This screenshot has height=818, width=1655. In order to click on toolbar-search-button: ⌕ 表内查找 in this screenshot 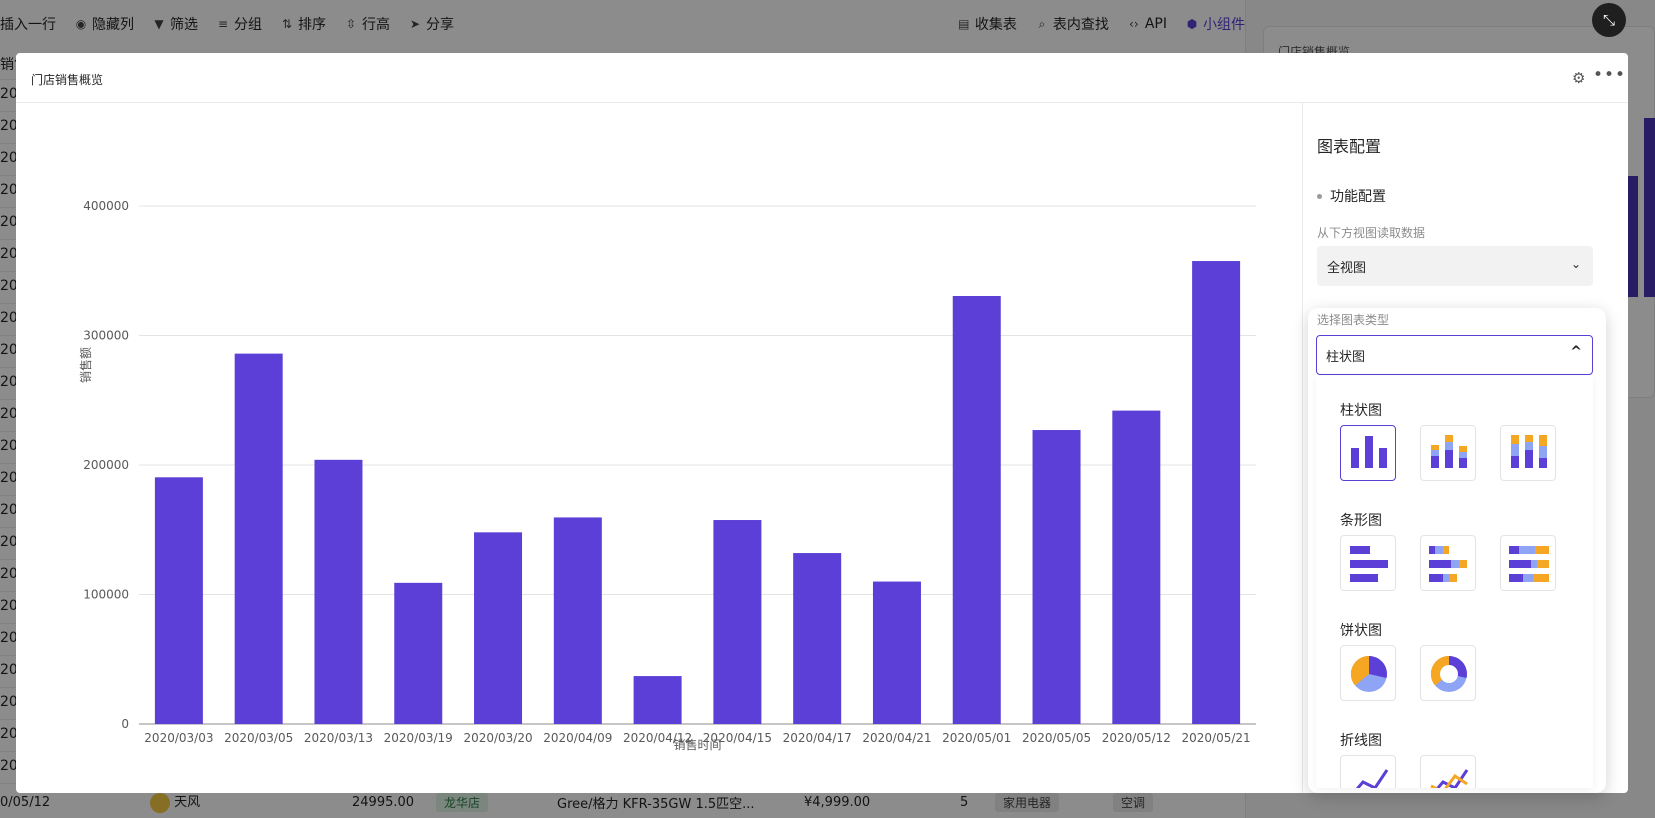, I will do `click(1072, 24)`.